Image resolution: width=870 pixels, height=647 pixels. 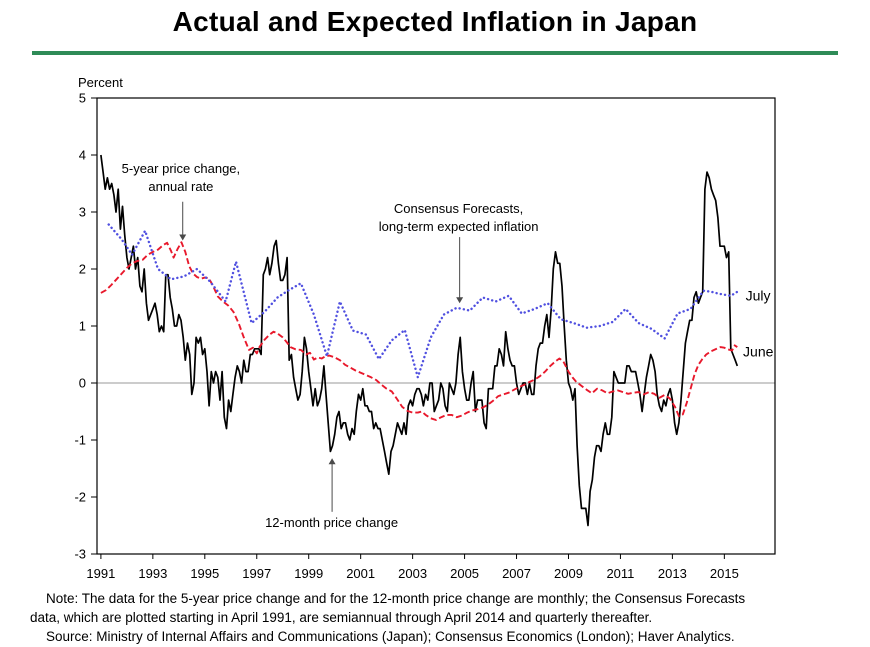 I want to click on y-tick-label: 4, so click(x=82, y=155).